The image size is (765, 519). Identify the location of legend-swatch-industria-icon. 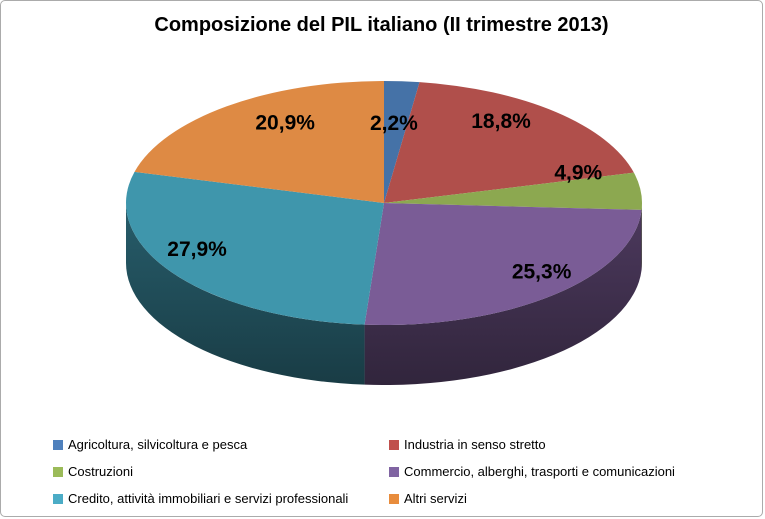
(394, 444).